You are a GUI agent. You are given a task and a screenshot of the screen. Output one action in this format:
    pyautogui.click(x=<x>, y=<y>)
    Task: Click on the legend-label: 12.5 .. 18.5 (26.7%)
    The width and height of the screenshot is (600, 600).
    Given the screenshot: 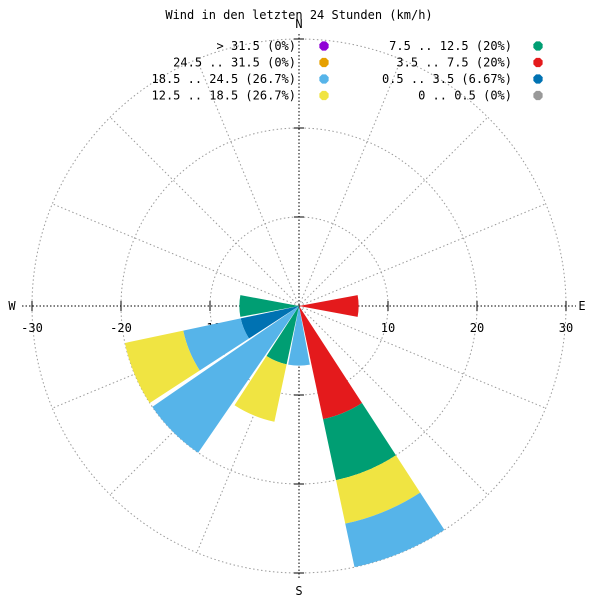 What is the action you would take?
    pyautogui.click(x=224, y=96)
    